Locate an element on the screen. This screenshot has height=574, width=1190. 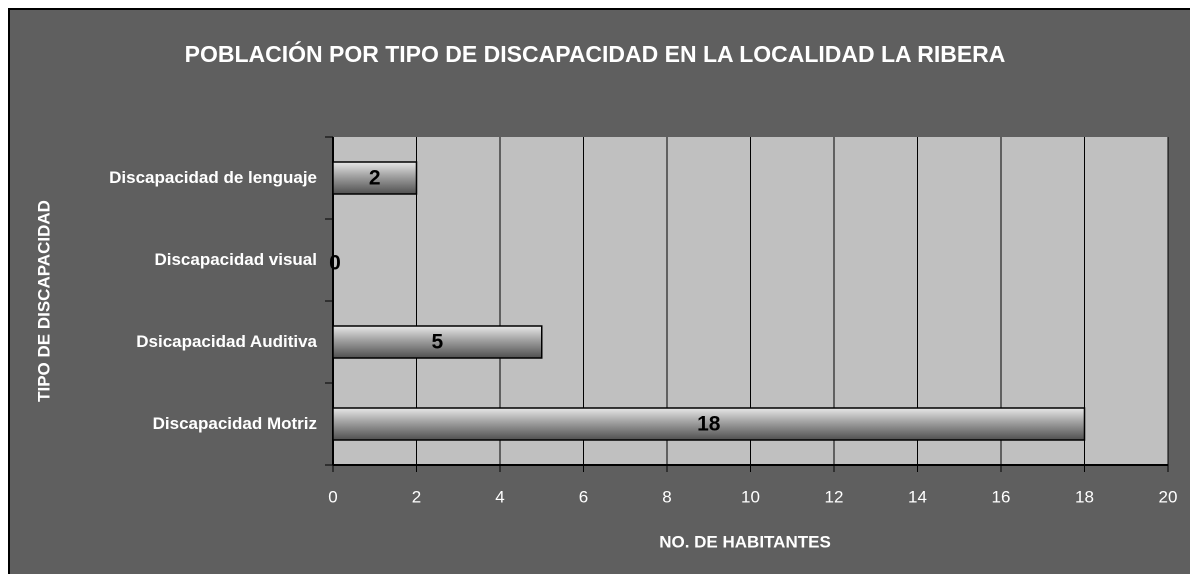
x-tick-label: 20 is located at coordinates (1168, 496).